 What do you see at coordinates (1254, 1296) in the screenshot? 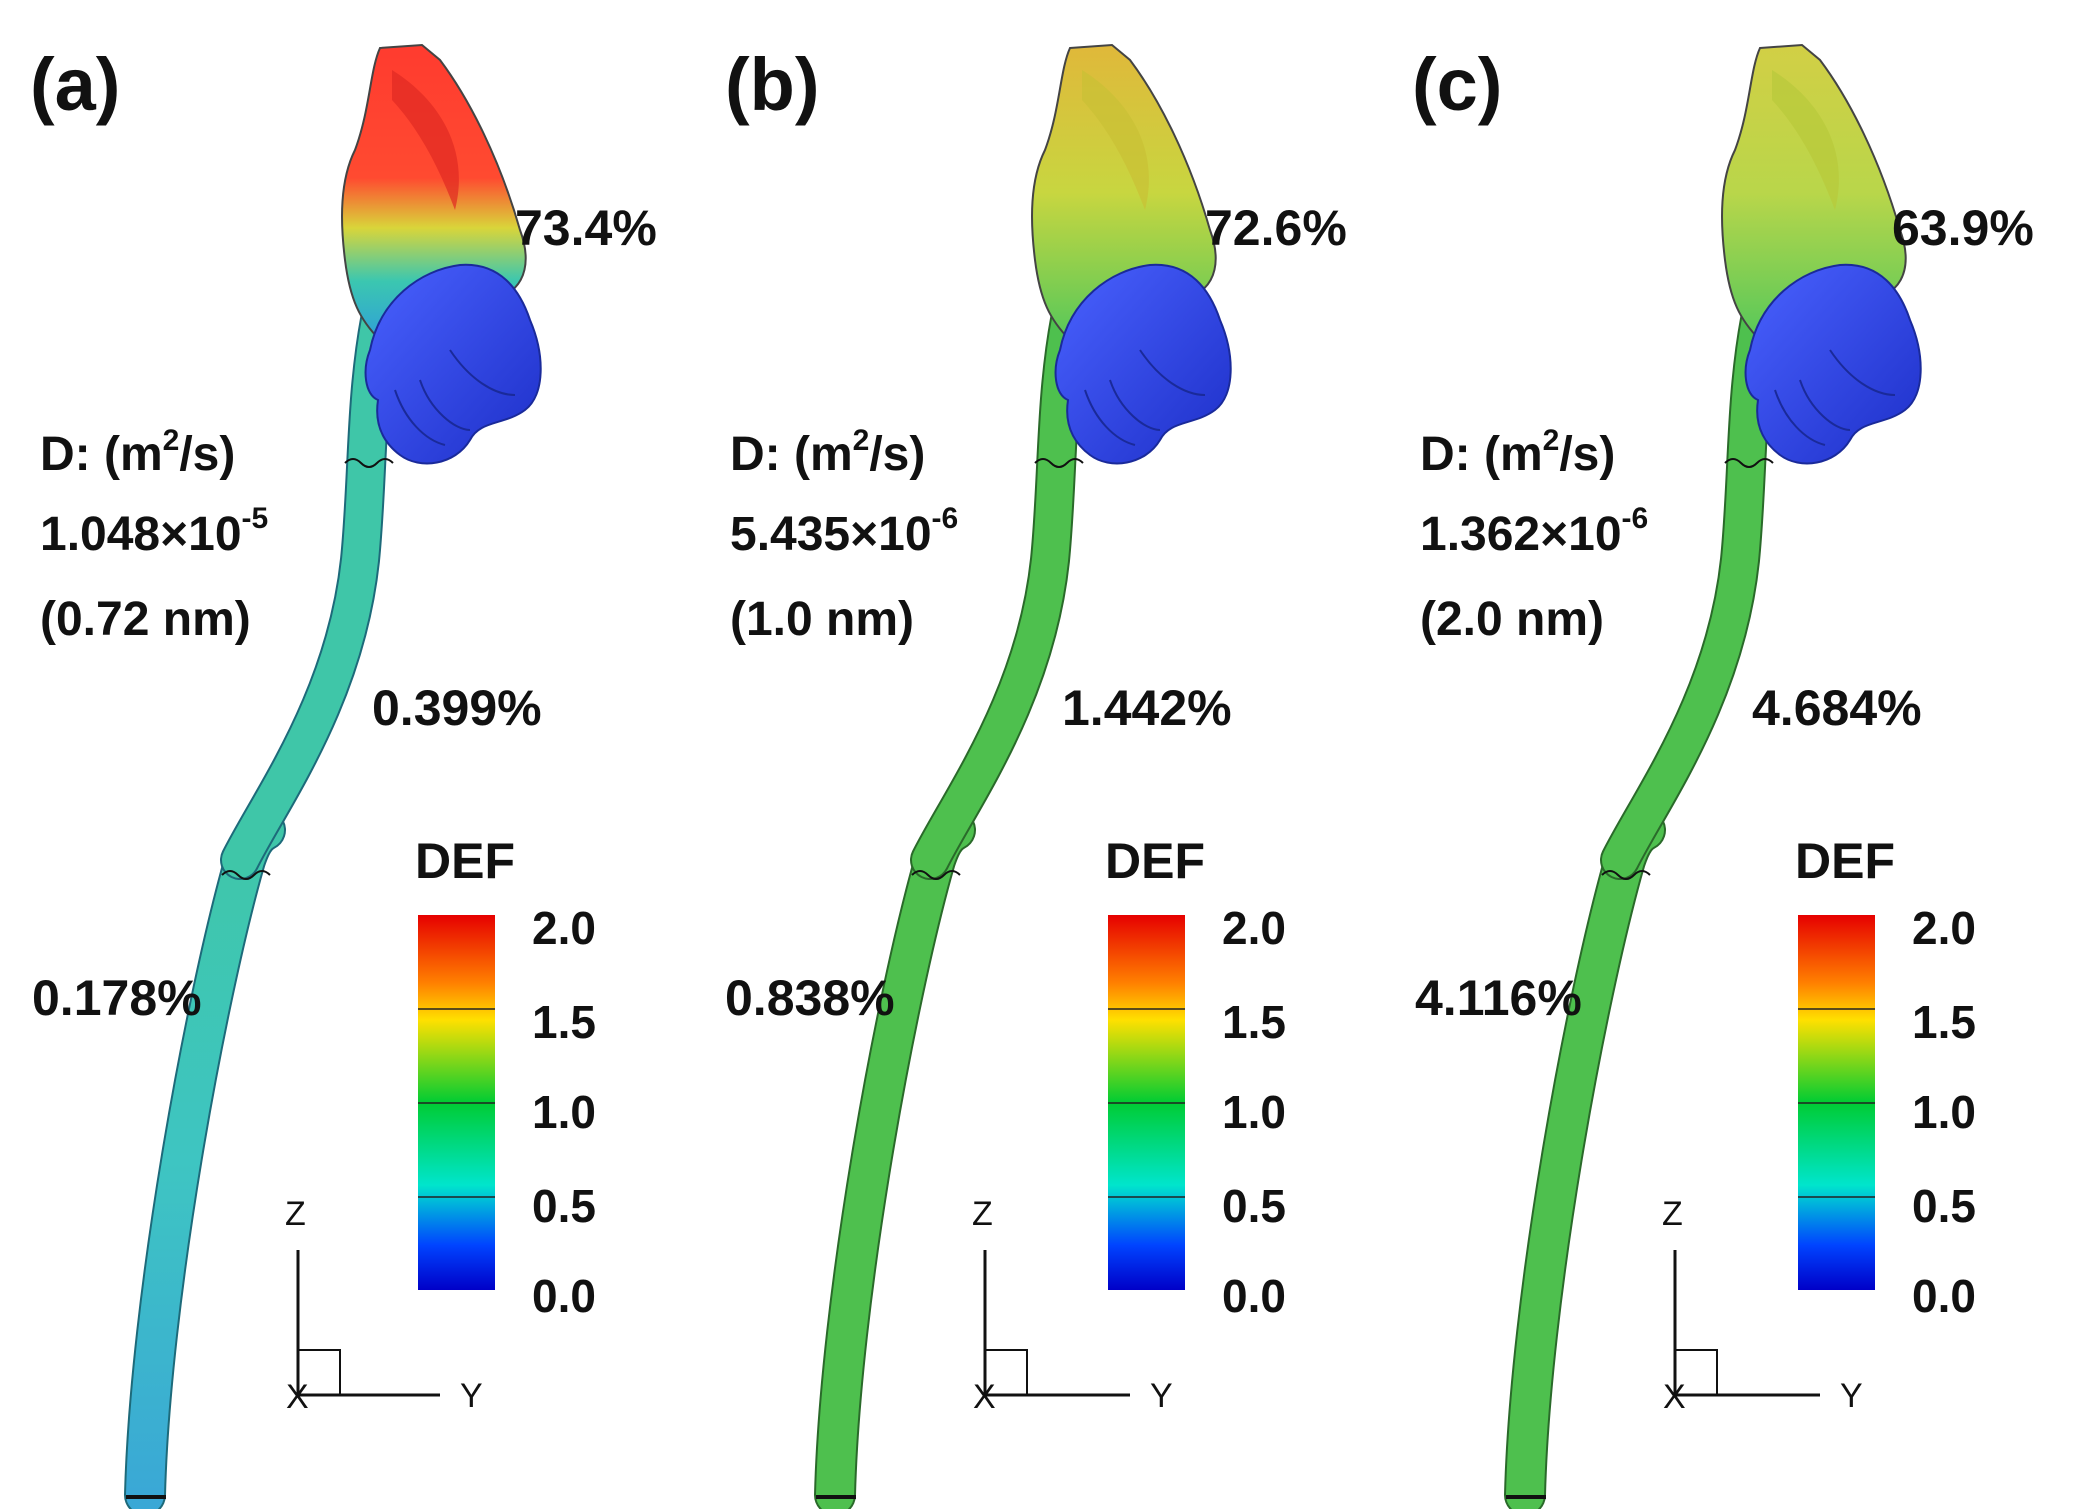
I see `colorbar-tick-b-4: 0.0` at bounding box center [1254, 1296].